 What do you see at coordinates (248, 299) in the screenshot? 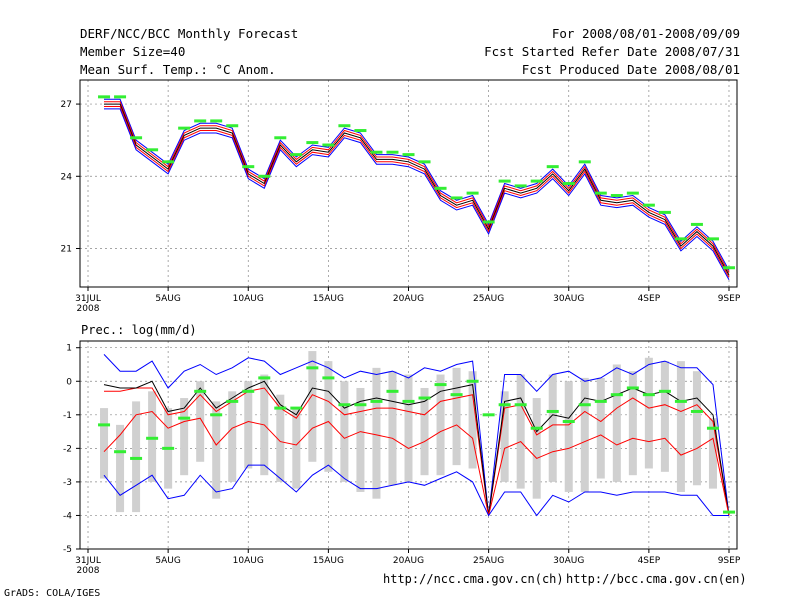
I see `temp-xtick-label: 10AUG` at bounding box center [248, 299].